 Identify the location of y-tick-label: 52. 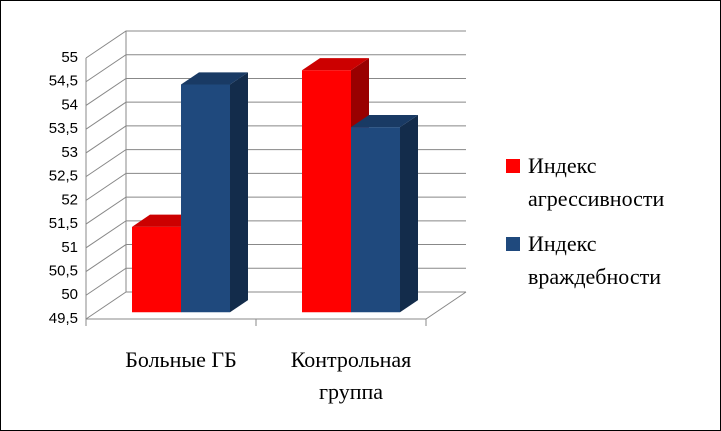
(69, 199).